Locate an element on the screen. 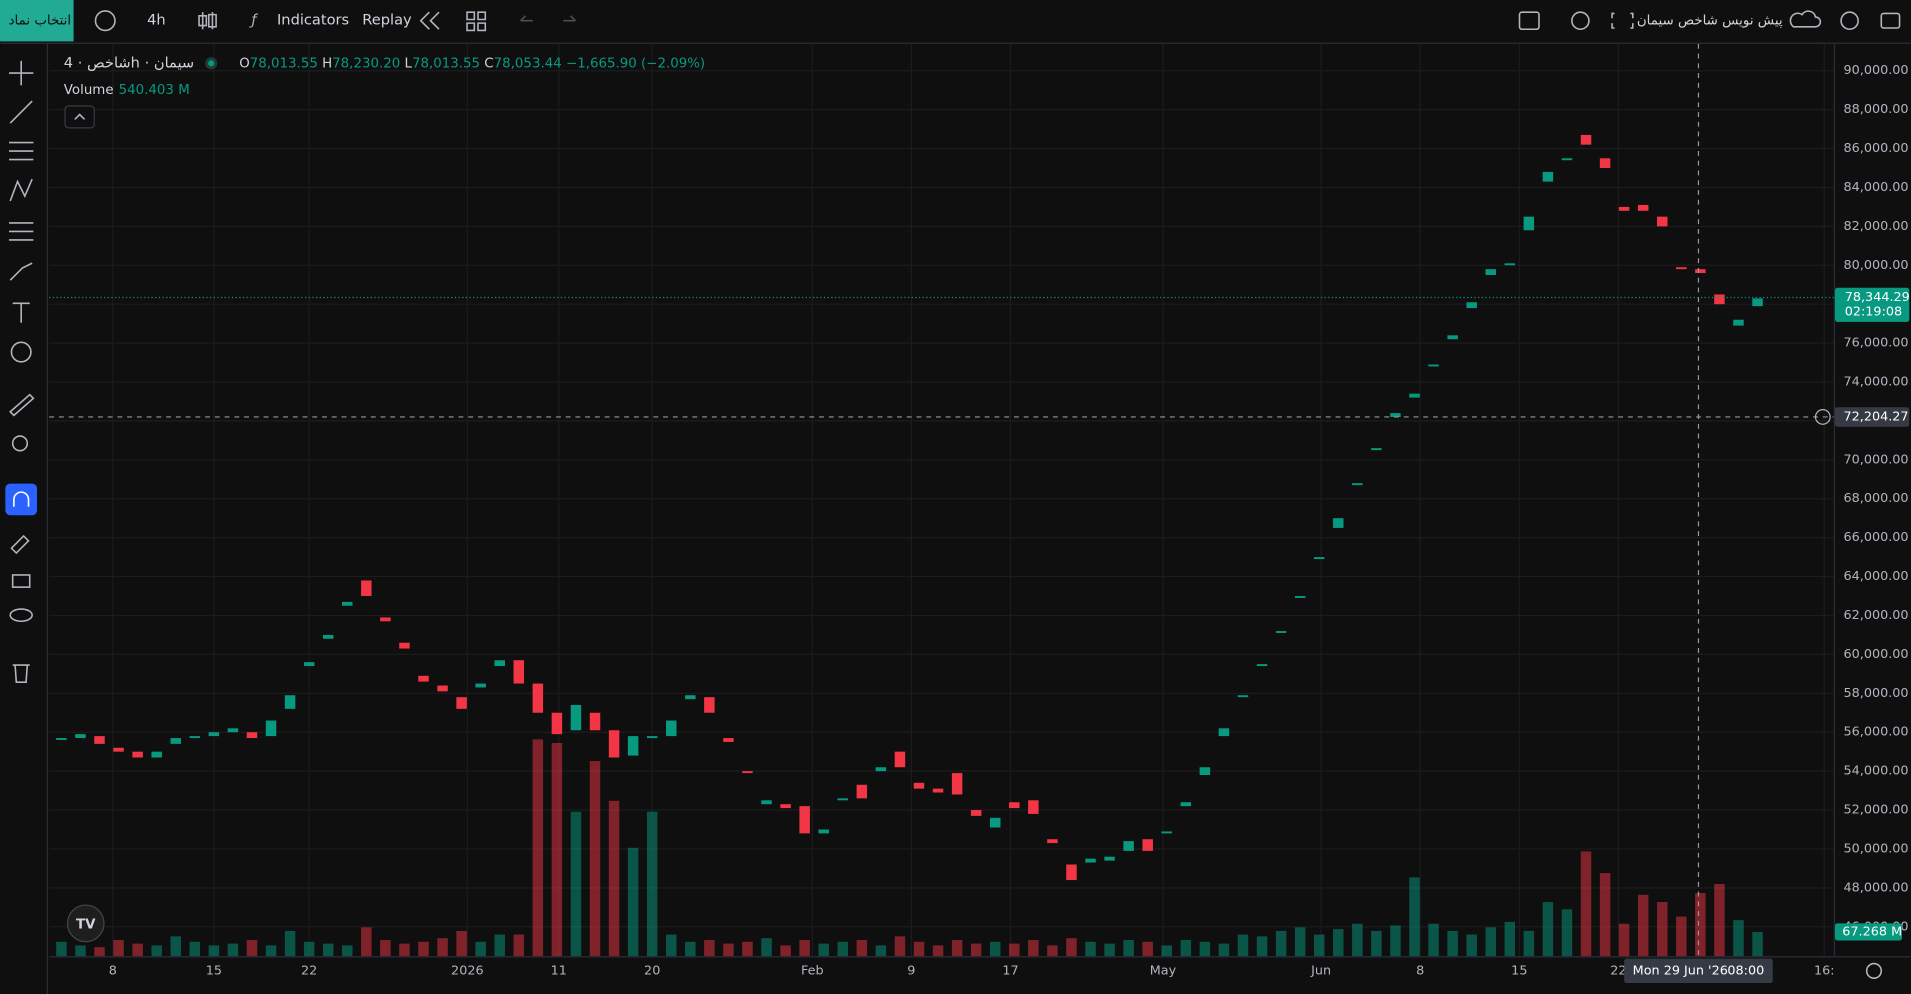  undo-redo-icons is located at coordinates (548, 18).